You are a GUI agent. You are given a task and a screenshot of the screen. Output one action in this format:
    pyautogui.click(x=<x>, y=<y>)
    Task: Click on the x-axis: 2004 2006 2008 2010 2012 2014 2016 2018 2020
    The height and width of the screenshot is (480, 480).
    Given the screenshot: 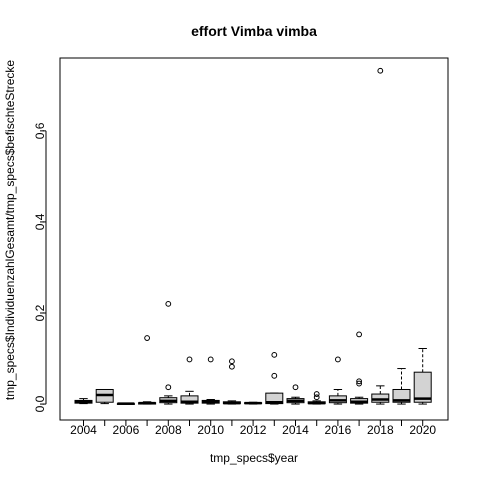 What is the action you would take?
    pyautogui.click(x=253, y=428)
    